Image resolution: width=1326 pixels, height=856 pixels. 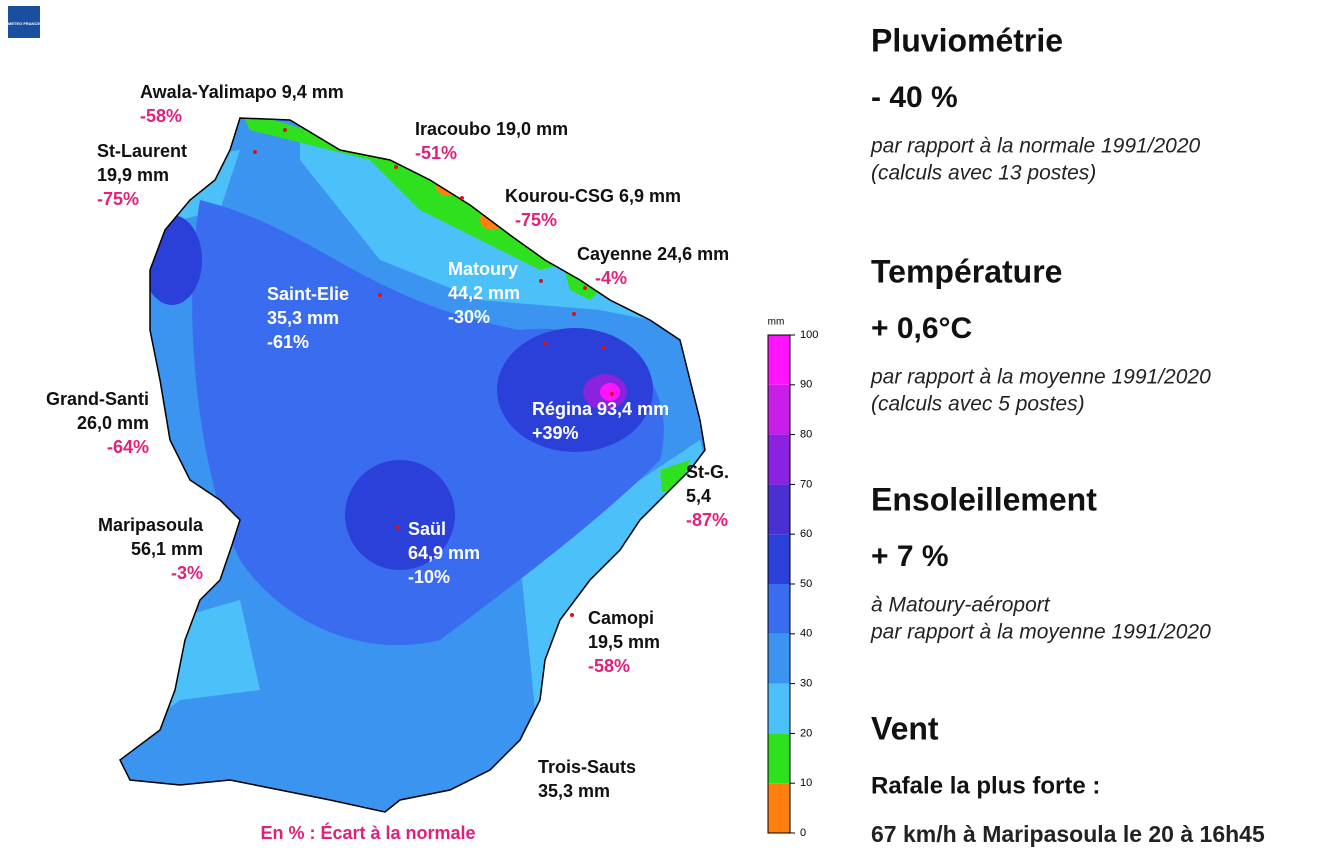 What do you see at coordinates (559, 196) in the screenshot?
I see `station-name: Kourou-CSG` at bounding box center [559, 196].